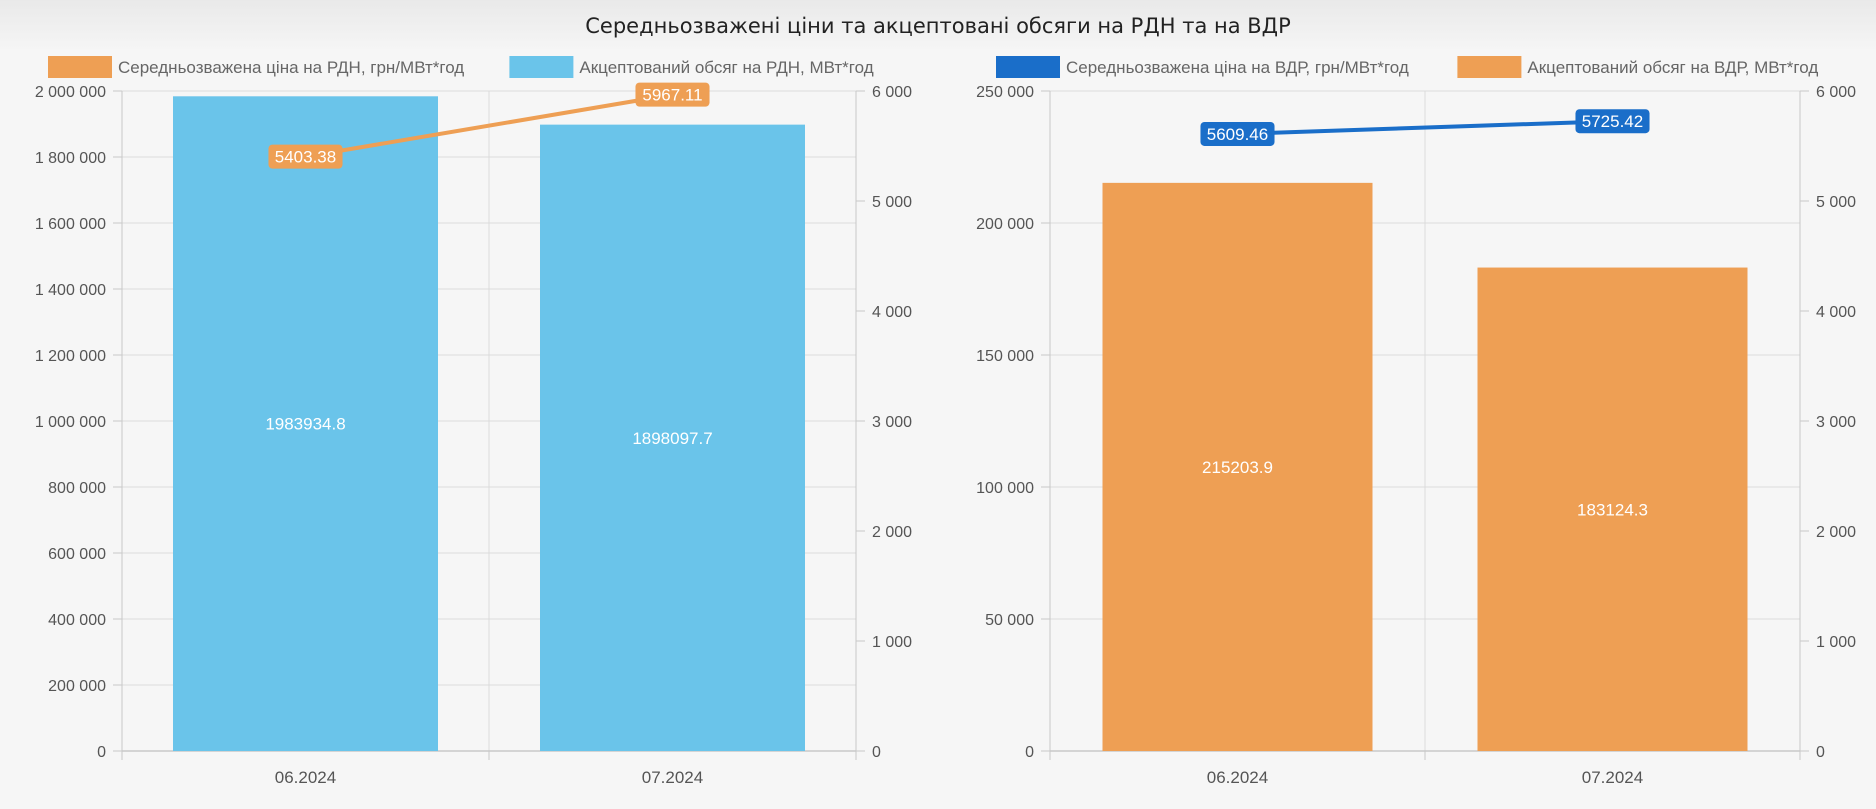 Image resolution: width=1876 pixels, height=809 pixels. What do you see at coordinates (291, 67) in the screenshot?
I see `legend-label: Середньозважена ціна на РДН, грн/МВт*год` at bounding box center [291, 67].